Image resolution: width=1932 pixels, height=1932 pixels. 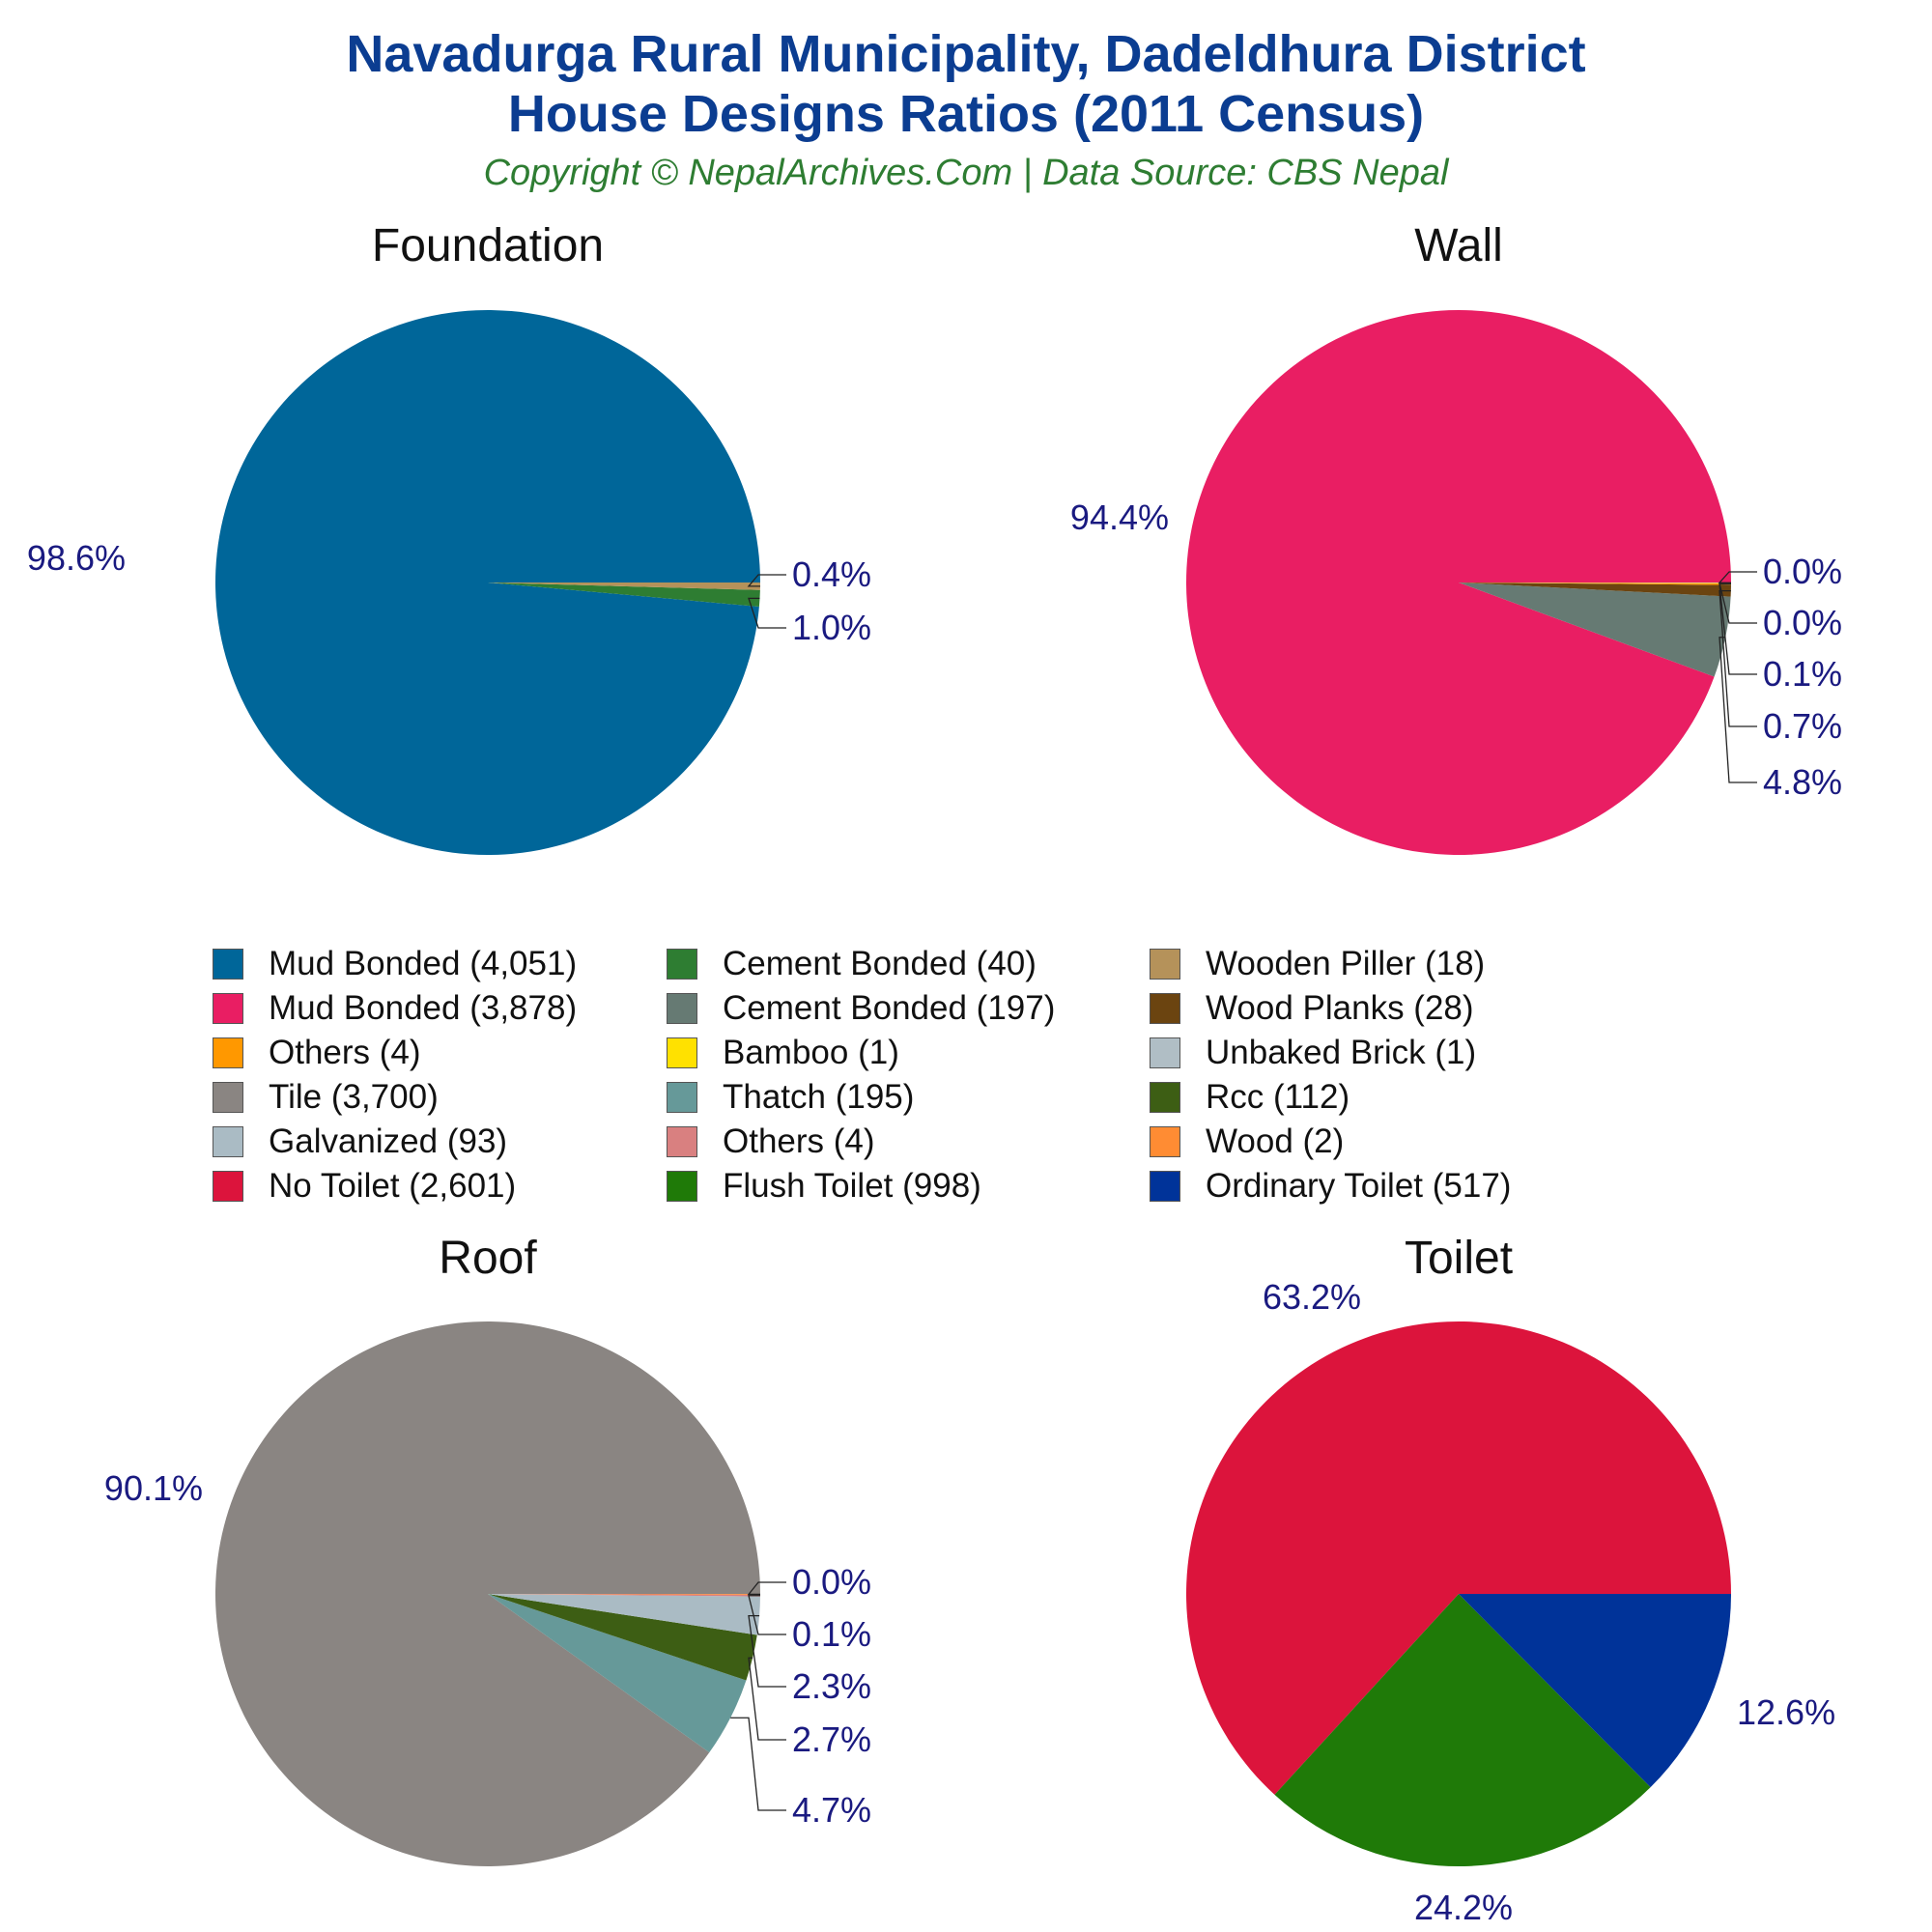 I want to click on slice-label: 0.7%, so click(x=1802, y=726).